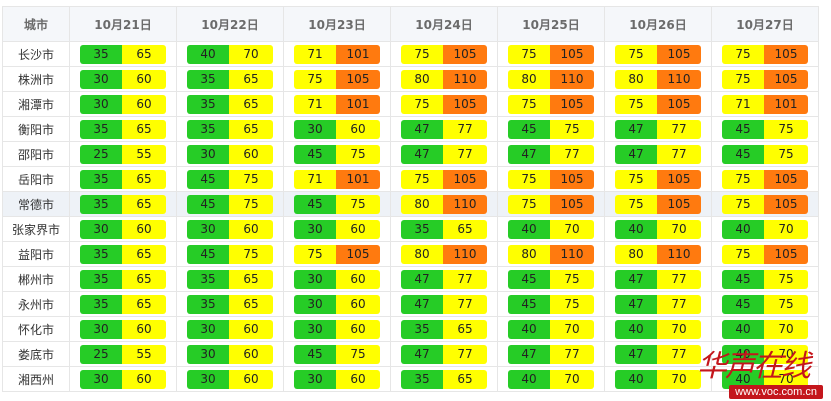 The image size is (831, 401). Describe the element at coordinates (410, 129) in the screenshot. I see `table-row: 衡阳市 35 65 35 65 30 60 47 77 45 75 47 77 45 75` at that location.